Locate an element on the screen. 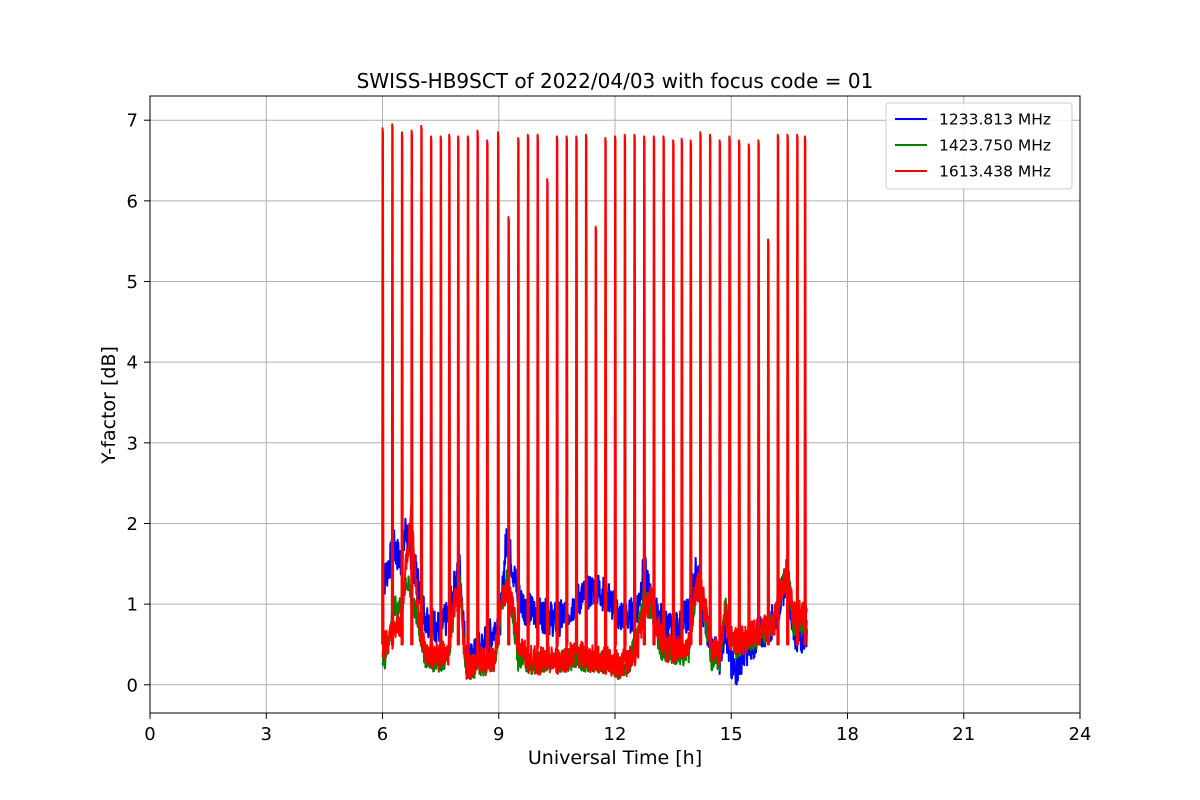 The image size is (1200, 800). x-tick-label: 24 is located at coordinates (1080, 734).